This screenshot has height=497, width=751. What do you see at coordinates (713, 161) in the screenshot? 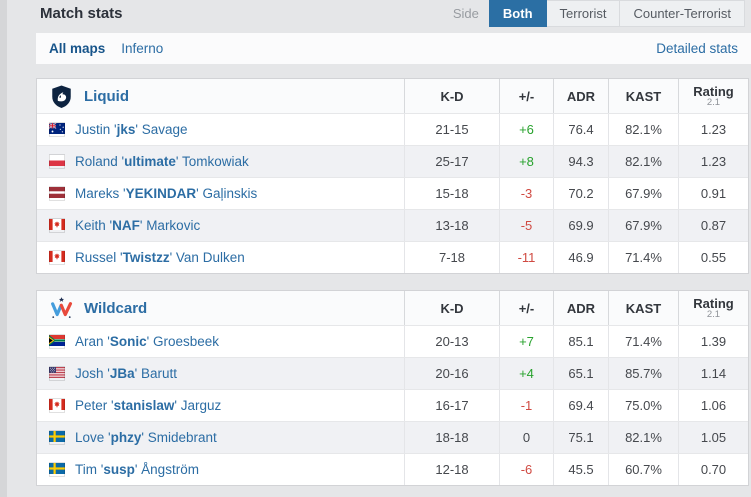
I see `stat-rating: 1.23` at bounding box center [713, 161].